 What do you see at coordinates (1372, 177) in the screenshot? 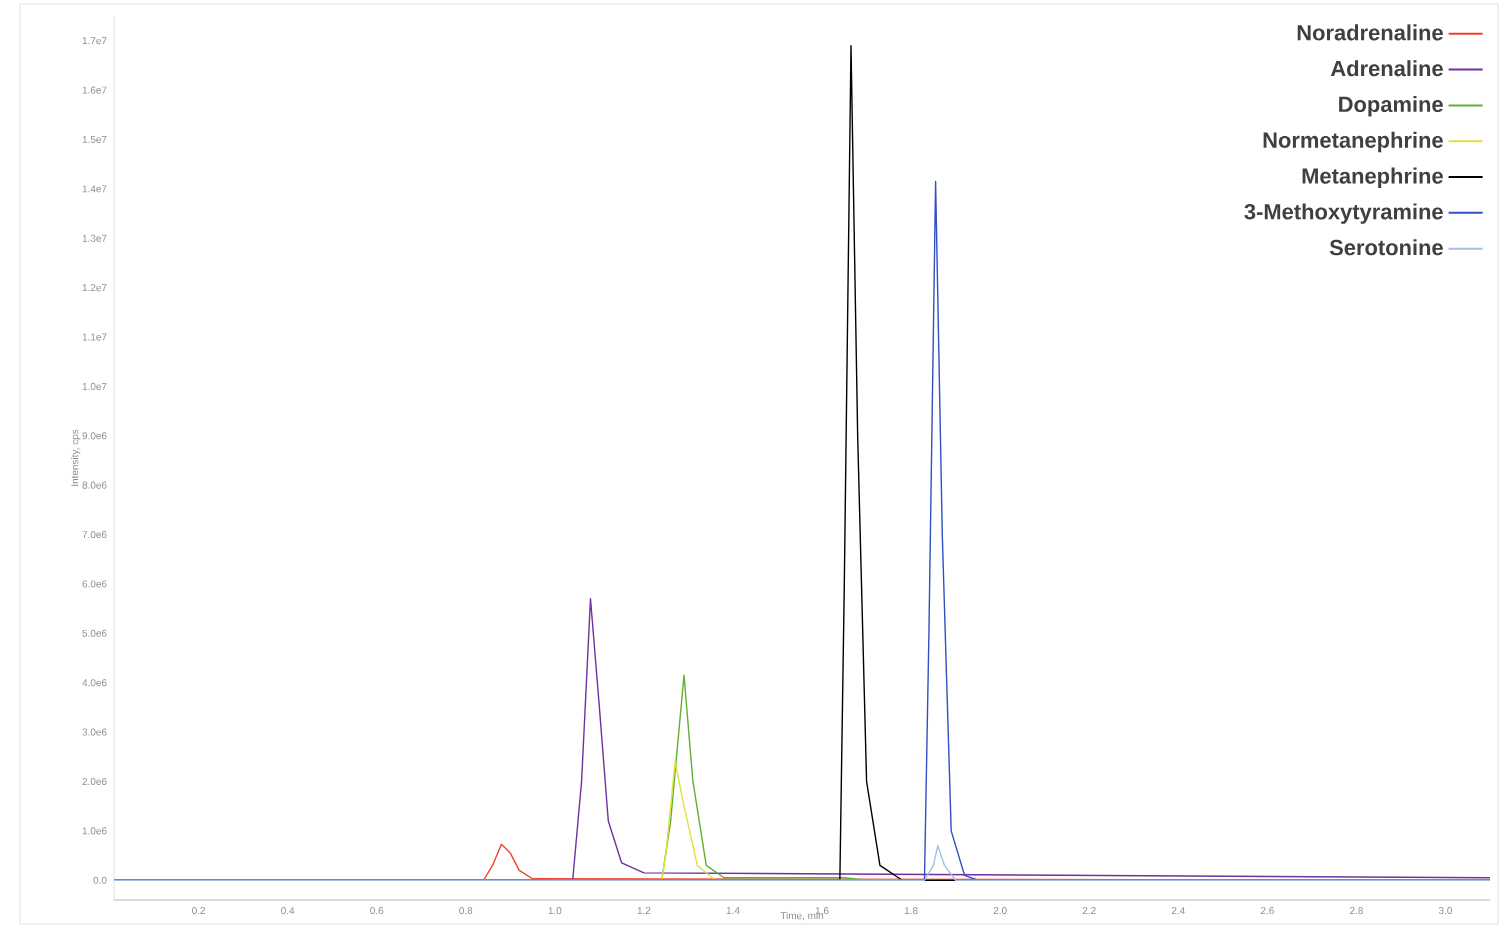
I see `legend-label: Metanephrine` at bounding box center [1372, 177].